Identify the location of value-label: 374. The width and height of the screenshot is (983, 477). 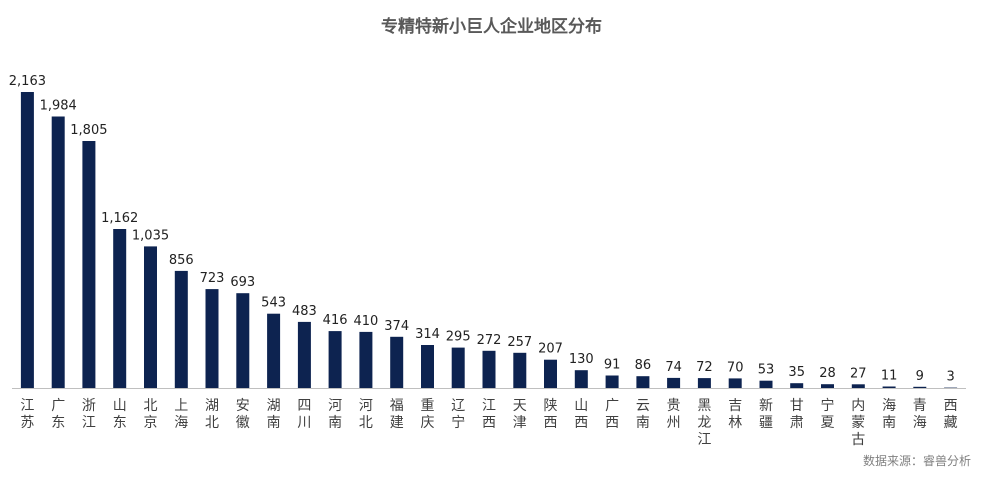
(396, 326).